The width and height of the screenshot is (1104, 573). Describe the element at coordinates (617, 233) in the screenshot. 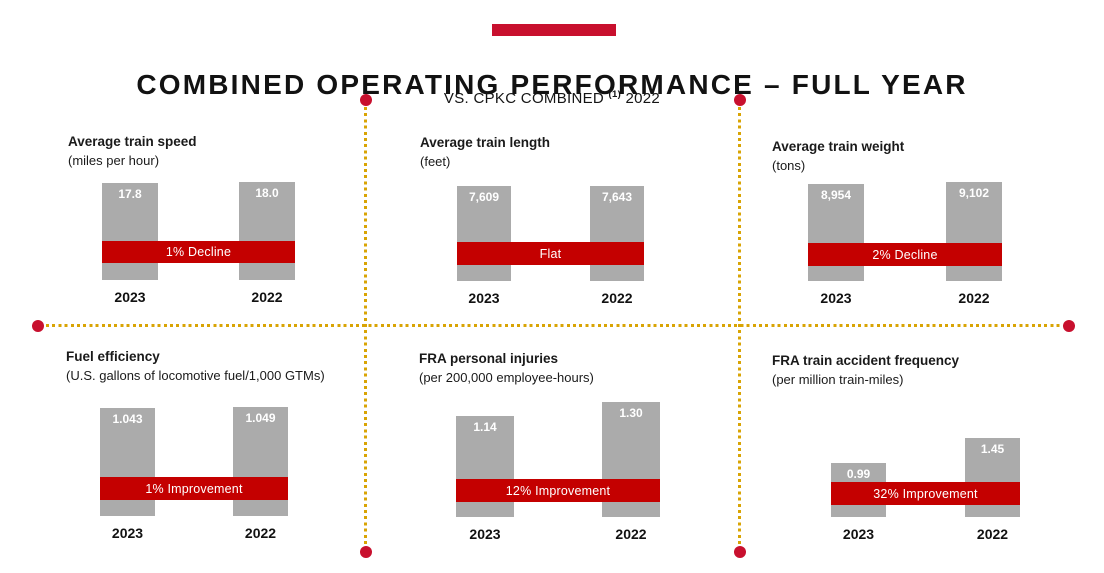

I see `bar-2022: 7,643` at that location.